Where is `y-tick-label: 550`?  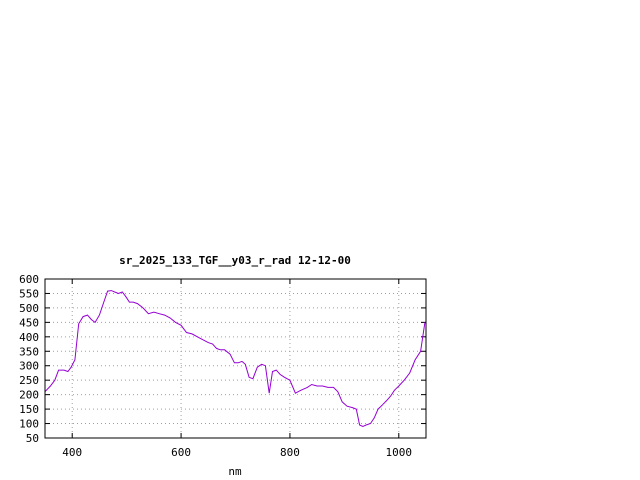 y-tick-label: 550 is located at coordinates (29, 293).